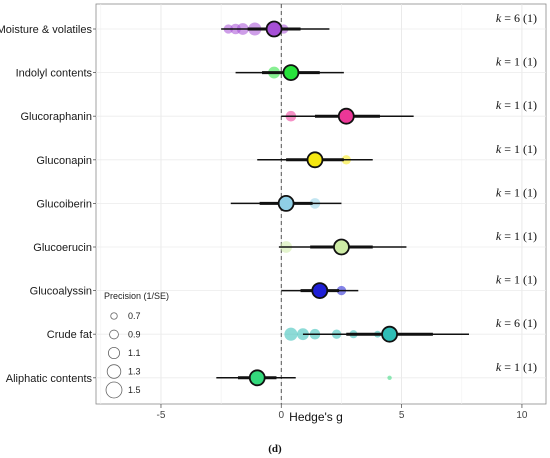 This screenshot has height=458, width=550. Describe the element at coordinates (286, 155) in the screenshot. I see `forest-row: Gluconapin k = 1 (1)` at that location.